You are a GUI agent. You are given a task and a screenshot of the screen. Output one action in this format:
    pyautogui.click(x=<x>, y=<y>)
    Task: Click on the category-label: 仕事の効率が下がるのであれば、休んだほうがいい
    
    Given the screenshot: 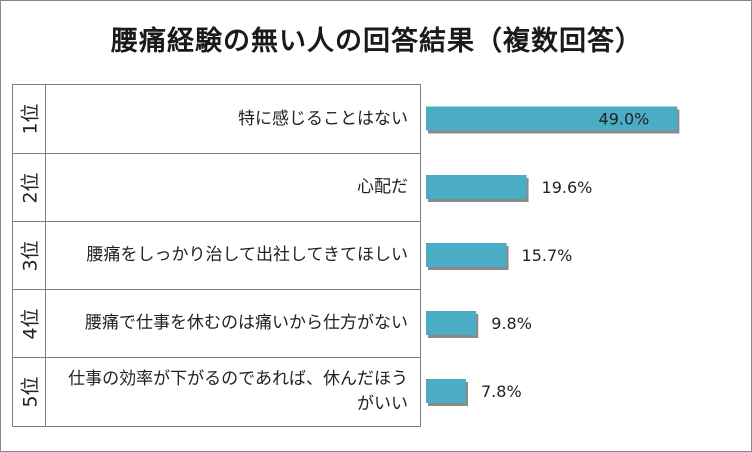 What is the action you would take?
    pyautogui.click(x=230, y=392)
    